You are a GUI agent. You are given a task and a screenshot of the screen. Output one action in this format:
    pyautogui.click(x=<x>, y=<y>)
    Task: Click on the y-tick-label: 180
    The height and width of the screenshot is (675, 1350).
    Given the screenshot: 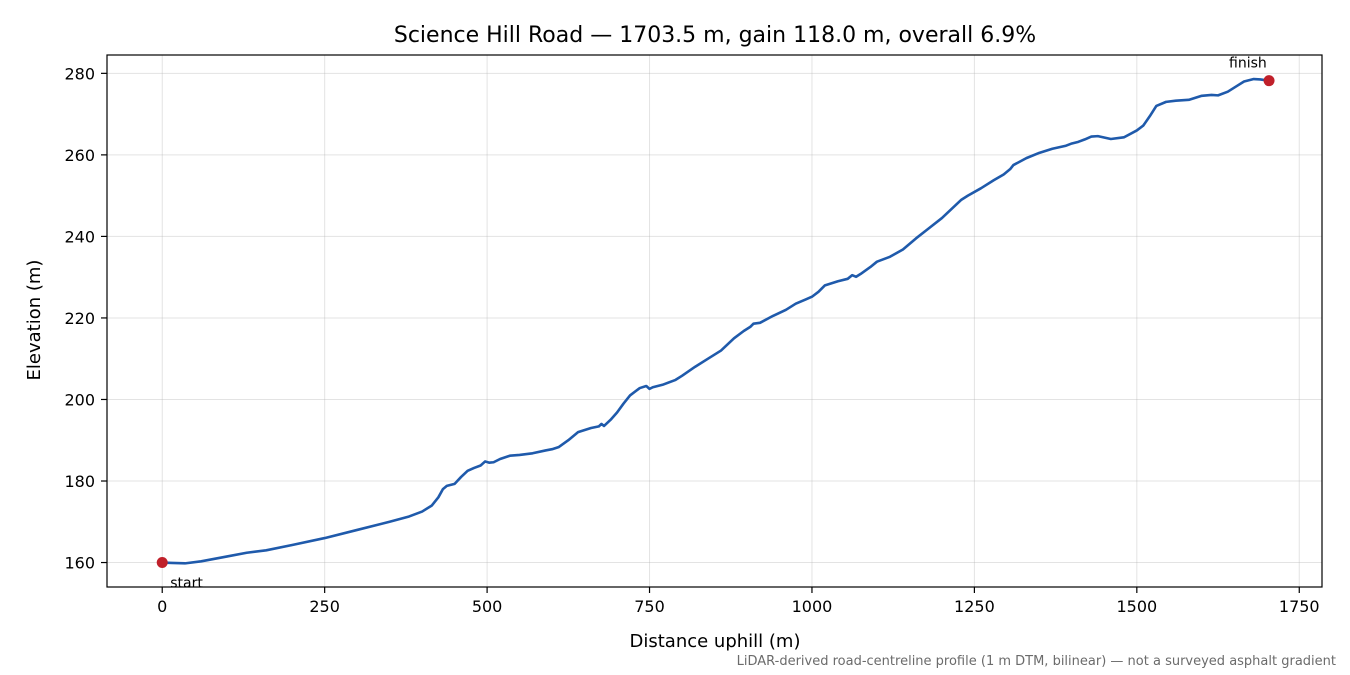 What is the action you would take?
    pyautogui.click(x=79, y=481)
    